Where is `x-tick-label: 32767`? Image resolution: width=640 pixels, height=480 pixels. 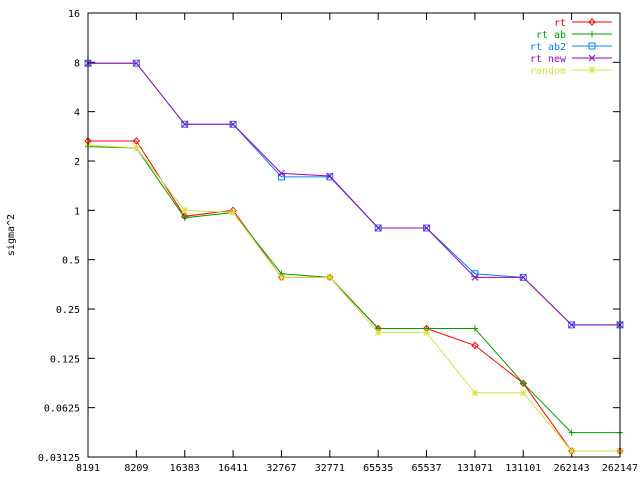 x-tick-label: 32767 is located at coordinates (281, 468).